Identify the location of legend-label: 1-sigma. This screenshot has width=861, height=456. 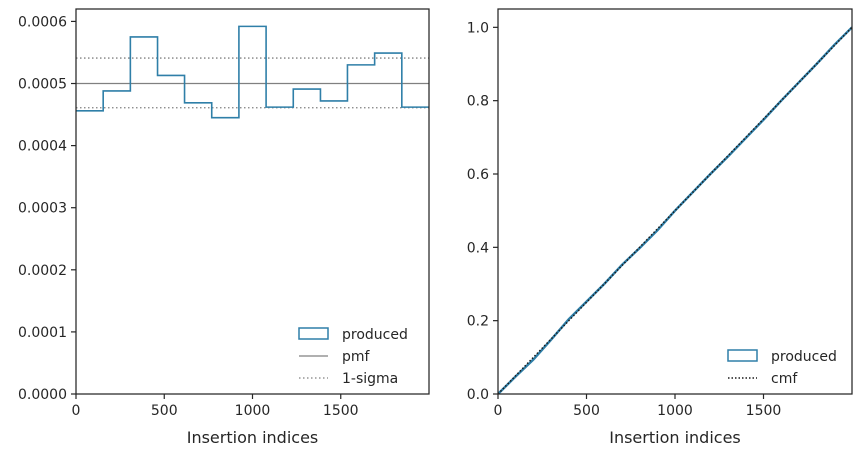
(370, 379).